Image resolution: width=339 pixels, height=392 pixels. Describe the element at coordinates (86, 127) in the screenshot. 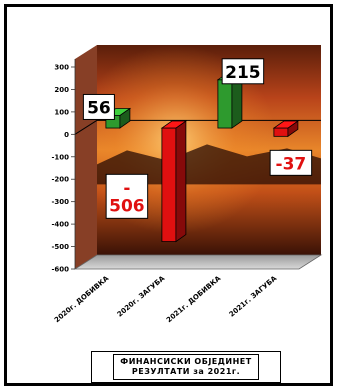

I see `zero-line-side` at that location.